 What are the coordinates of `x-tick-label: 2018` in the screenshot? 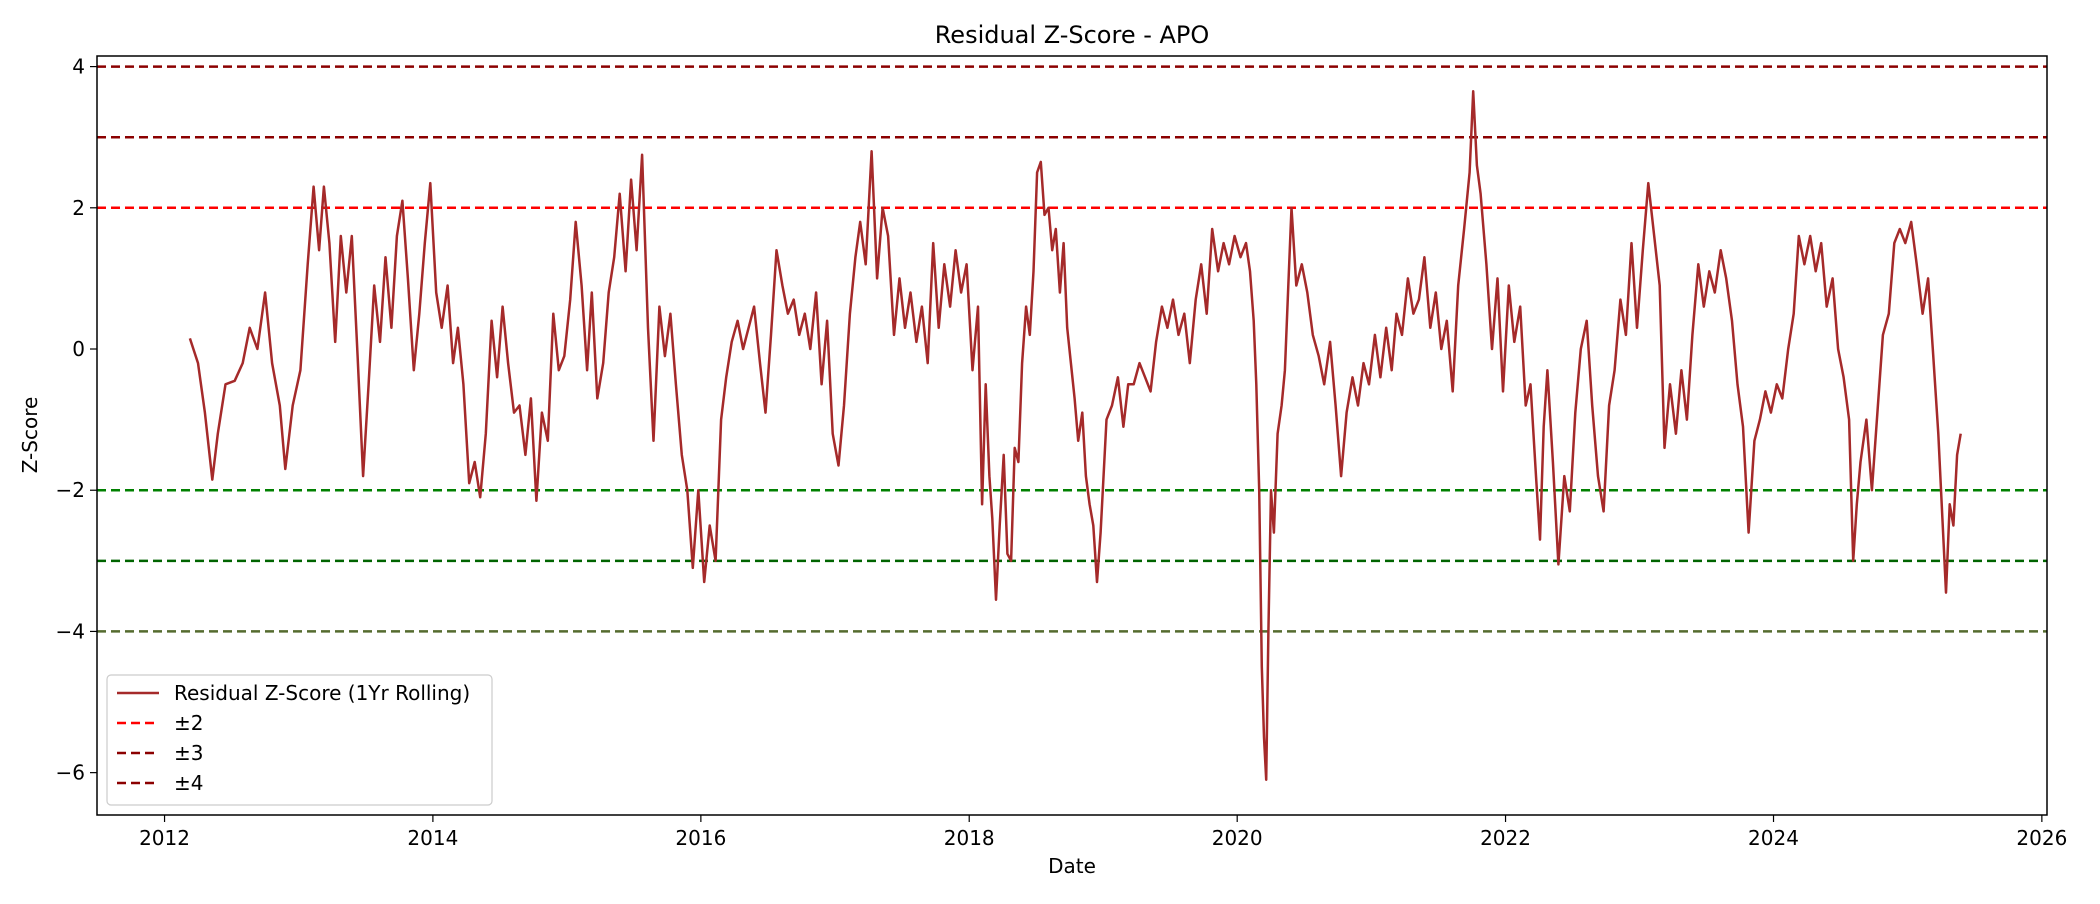 It's located at (969, 838).